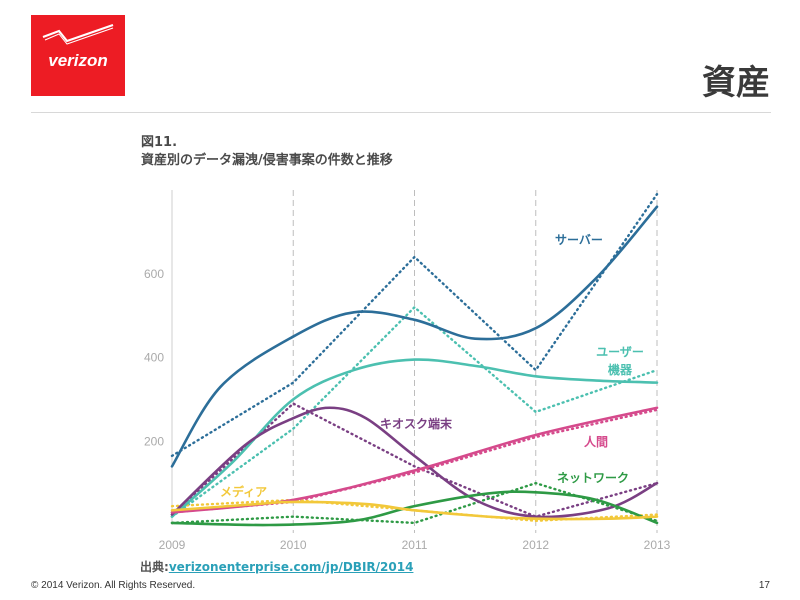  I want to click on logo-wordmark: verizon, so click(78, 60).